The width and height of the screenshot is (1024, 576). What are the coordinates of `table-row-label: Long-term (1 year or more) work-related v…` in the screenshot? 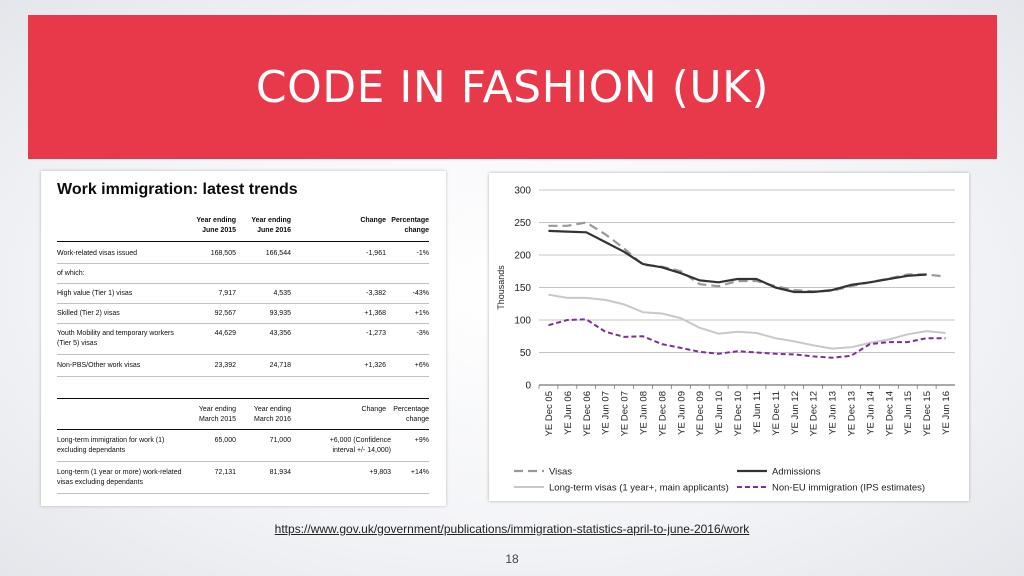 It's located at (132, 478).